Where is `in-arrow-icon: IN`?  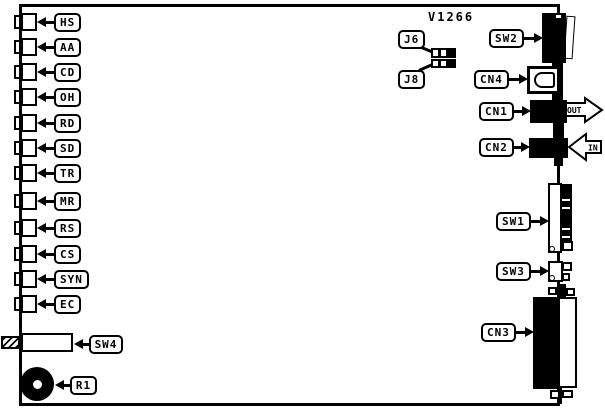
in-arrow-icon: IN is located at coordinates (584, 147).